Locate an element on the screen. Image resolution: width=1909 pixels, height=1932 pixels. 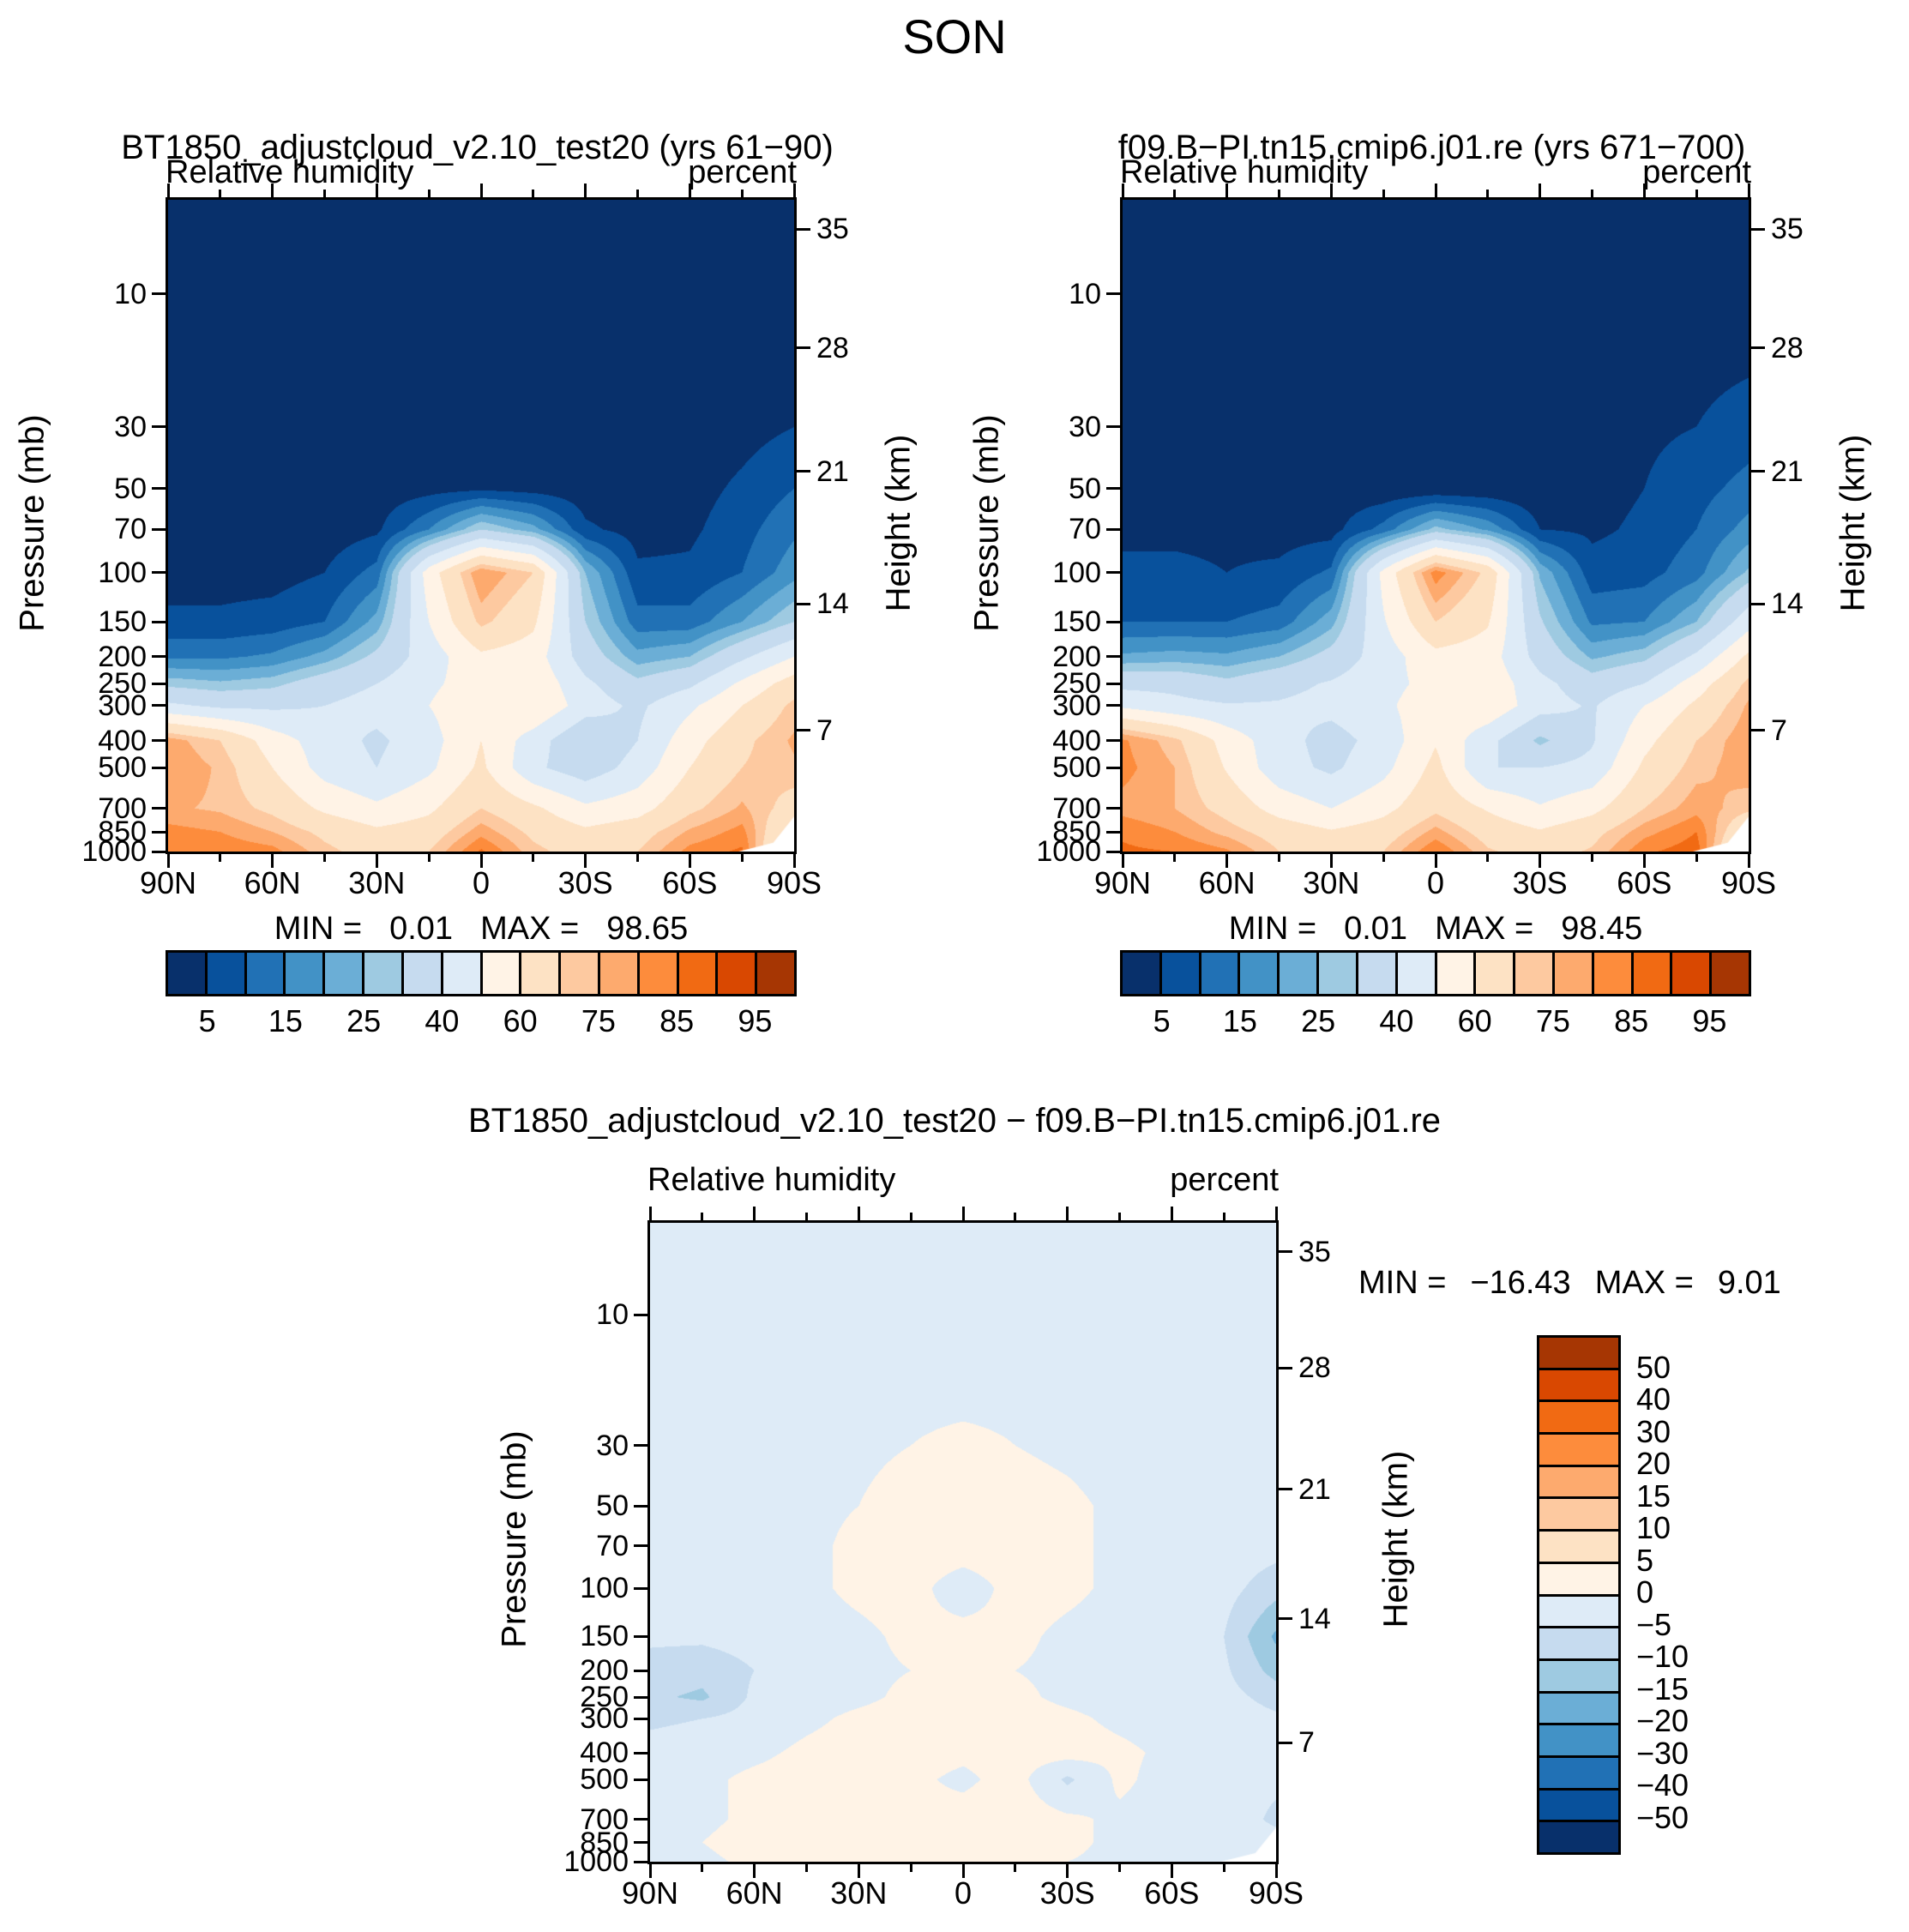
pressure-tick-label: 200 is located at coordinates (605, 1671).